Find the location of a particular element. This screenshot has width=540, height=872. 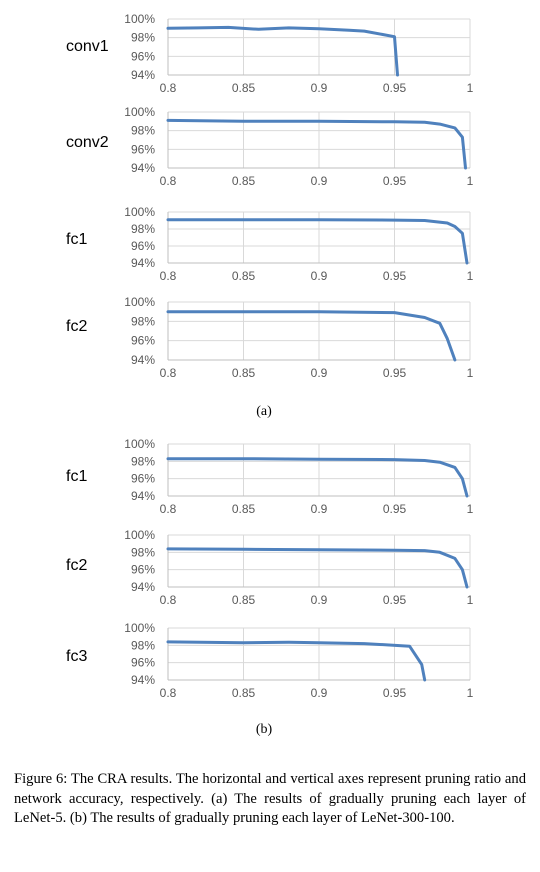

chart-3: 100% 98% 96% 94% 0.8 0.85 0.9 0.95 1 fc2 is located at coordinates (270, 337).